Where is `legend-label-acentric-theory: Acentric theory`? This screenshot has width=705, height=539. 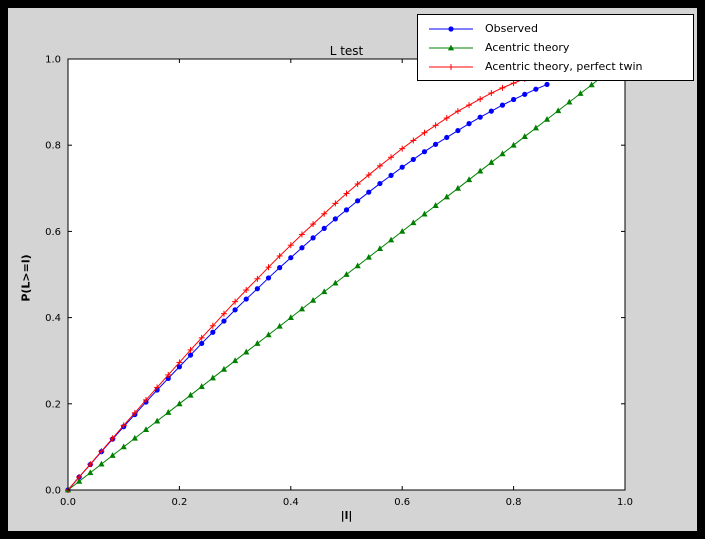 legend-label-acentric-theory: Acentric theory is located at coordinates (527, 47).